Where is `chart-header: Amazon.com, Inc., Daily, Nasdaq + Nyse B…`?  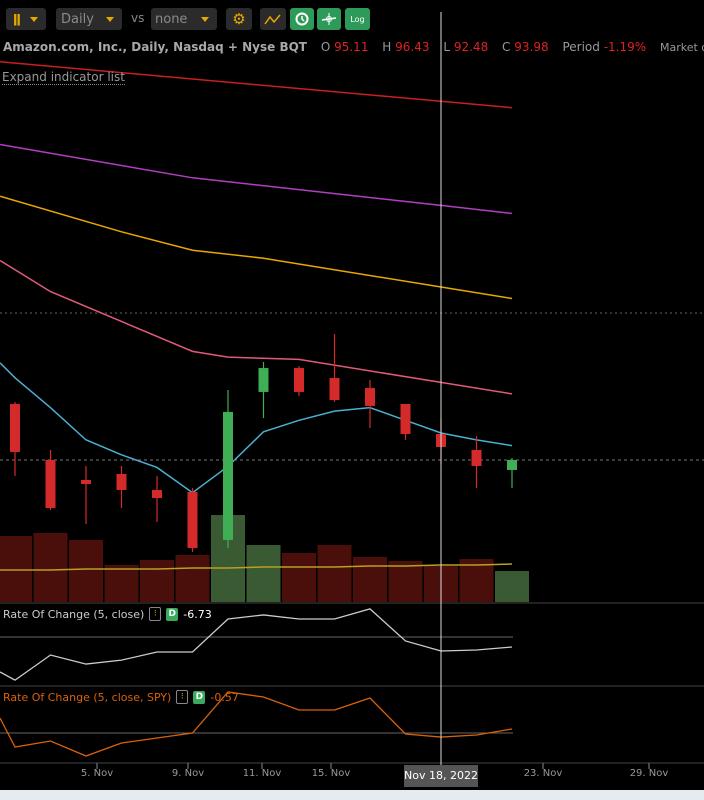
chart-header: Amazon.com, Inc., Daily, Nasdaq + Nyse B… is located at coordinates (353, 47).